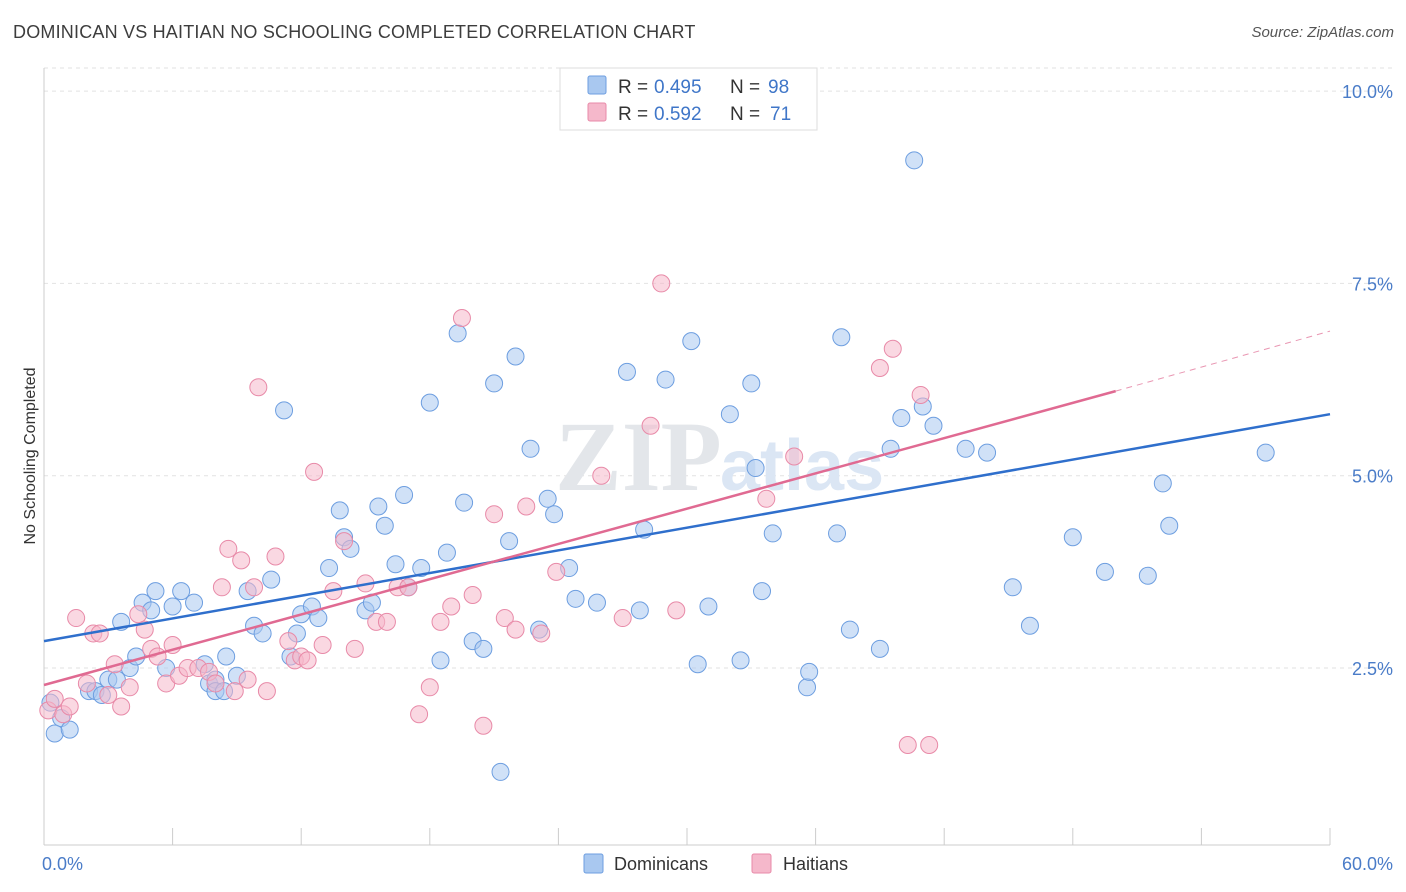 This screenshot has width=1406, height=892. Describe the element at coordinates (593, 863) in the screenshot. I see `bottom-legend-swatch-dominicans` at that location.